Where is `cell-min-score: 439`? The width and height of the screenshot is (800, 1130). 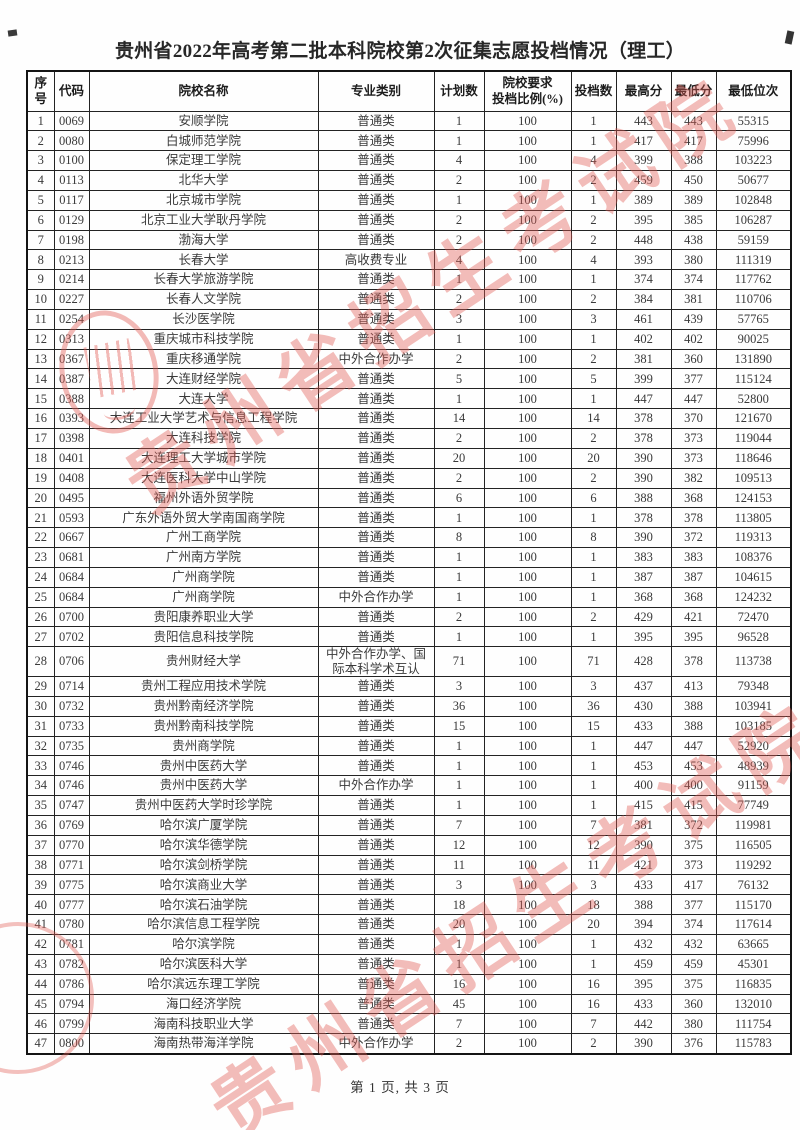
cell-min-score: 439 is located at coordinates (693, 319).